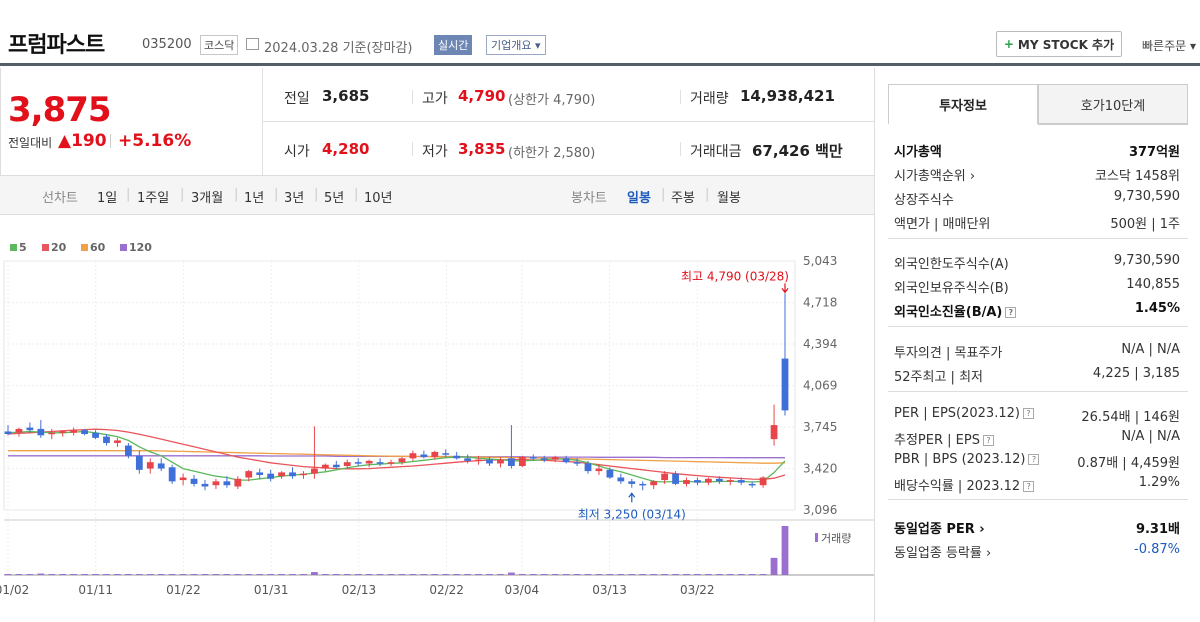 The image size is (1200, 622). What do you see at coordinates (1113, 104) in the screenshot?
I see `tab-order-book: 호가10단계` at bounding box center [1113, 104].